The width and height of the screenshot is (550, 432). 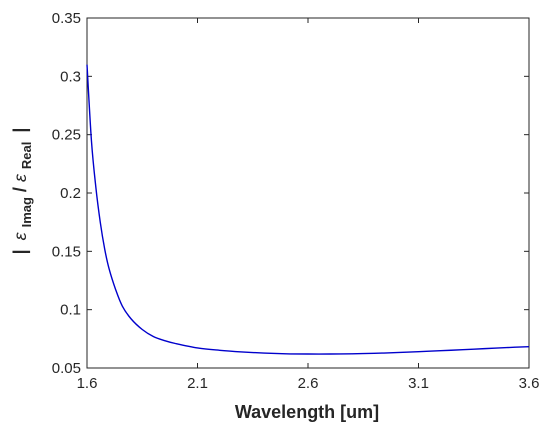 What do you see at coordinates (66, 135) in the screenshot?
I see `y-tick-label: 0.25` at bounding box center [66, 135].